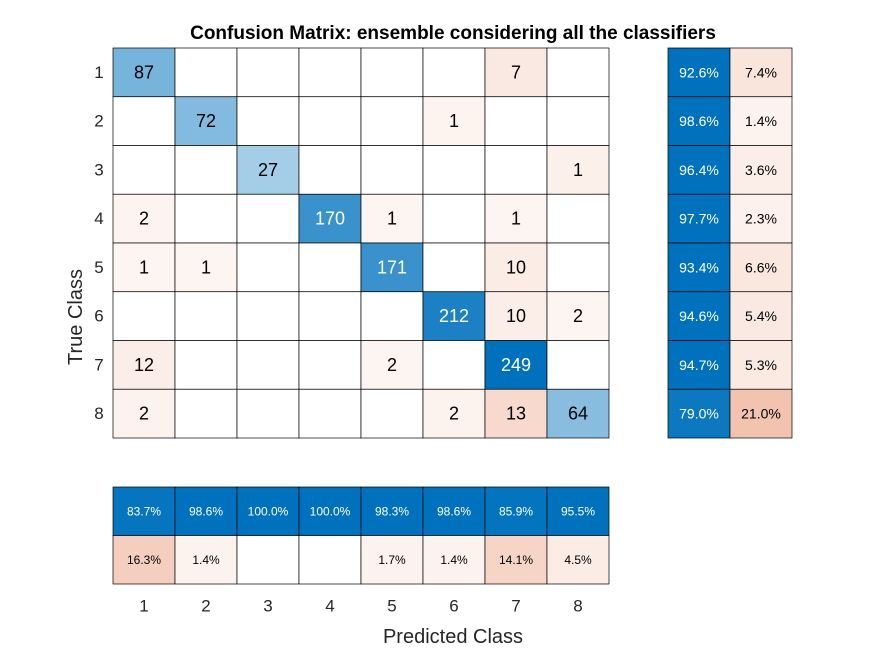  I want to click on matrix-cell-value: 170, so click(330, 219).